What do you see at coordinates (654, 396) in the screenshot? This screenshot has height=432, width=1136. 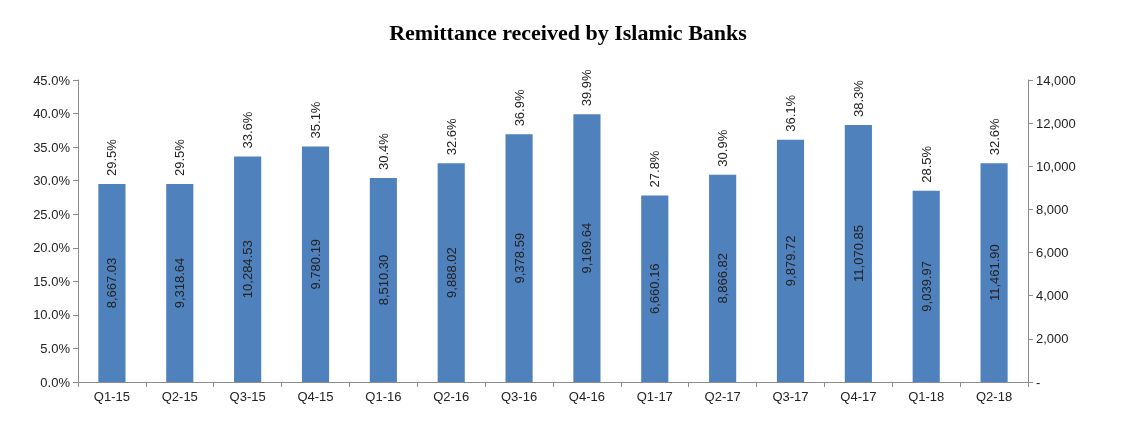 I see `x-tick-label: Q1-17` at bounding box center [654, 396].